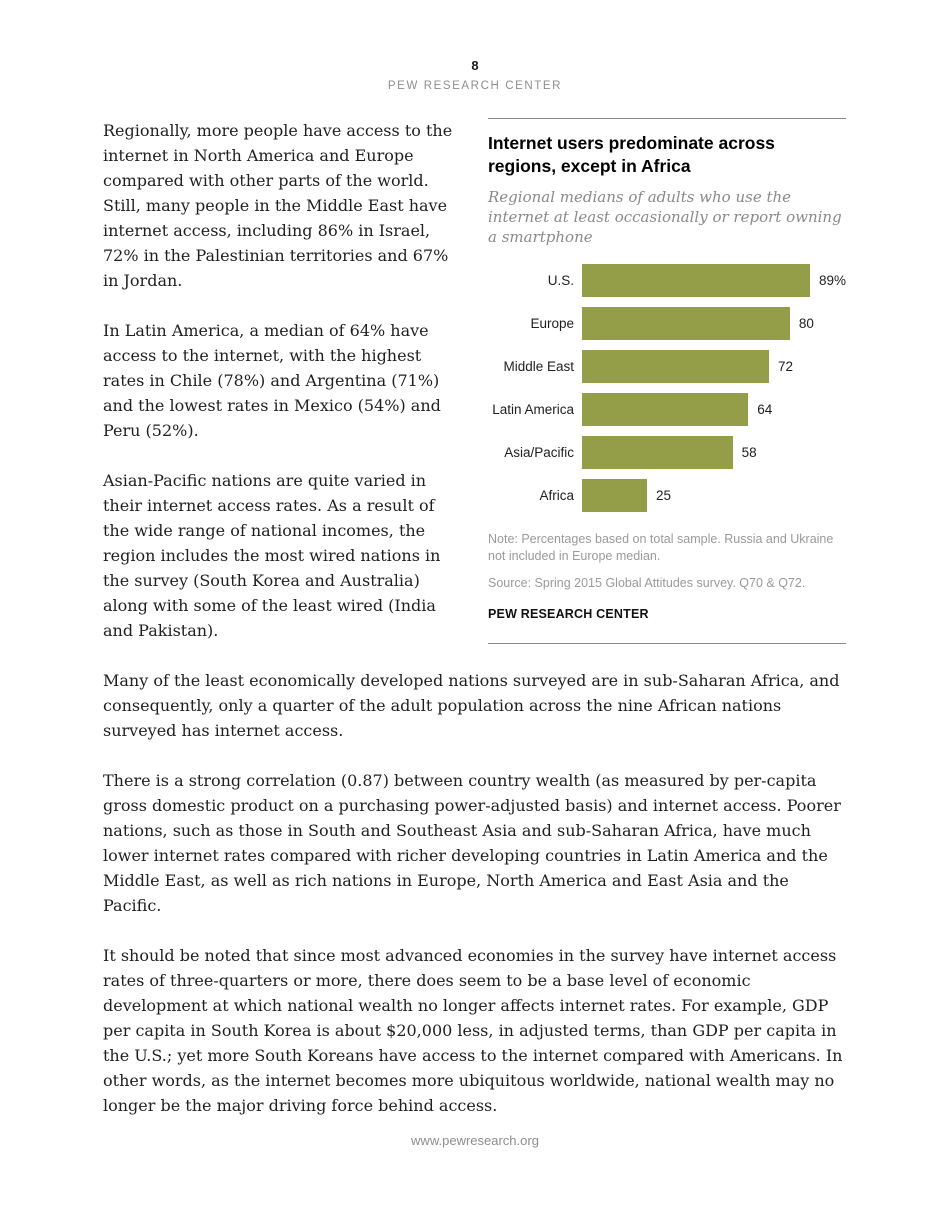 Image resolution: width=950 pixels, height=1230 pixels. I want to click on bar-category-label: Latin America, so click(533, 409).